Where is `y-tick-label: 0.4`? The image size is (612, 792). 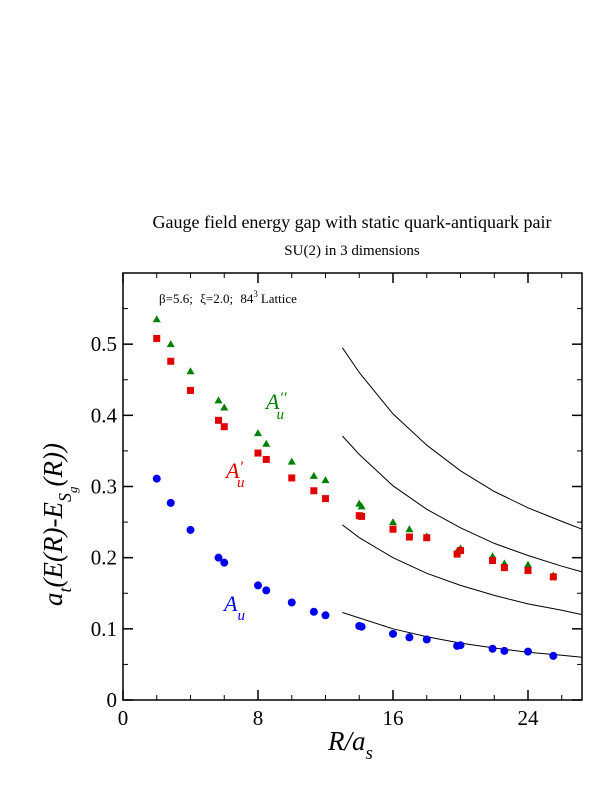
y-tick-label: 0.4 is located at coordinates (104, 415).